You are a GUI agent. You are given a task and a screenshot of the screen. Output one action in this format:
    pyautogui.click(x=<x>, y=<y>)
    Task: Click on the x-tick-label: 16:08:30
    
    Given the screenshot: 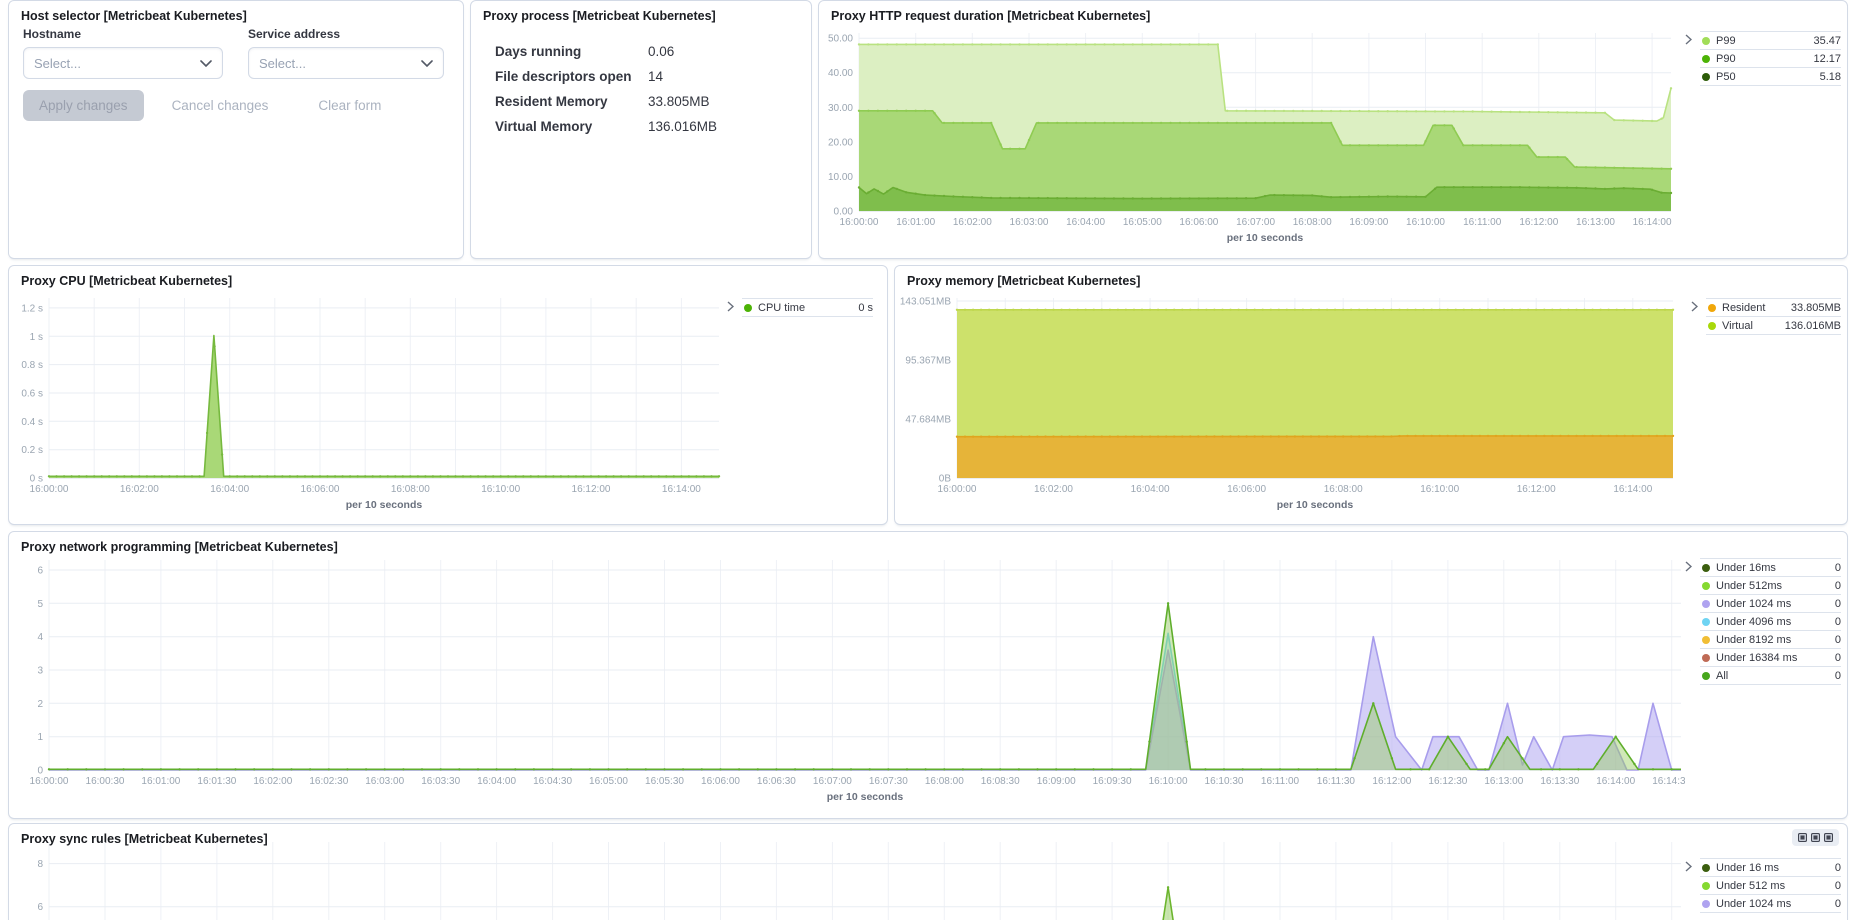 What is the action you would take?
    pyautogui.click(x=1000, y=781)
    